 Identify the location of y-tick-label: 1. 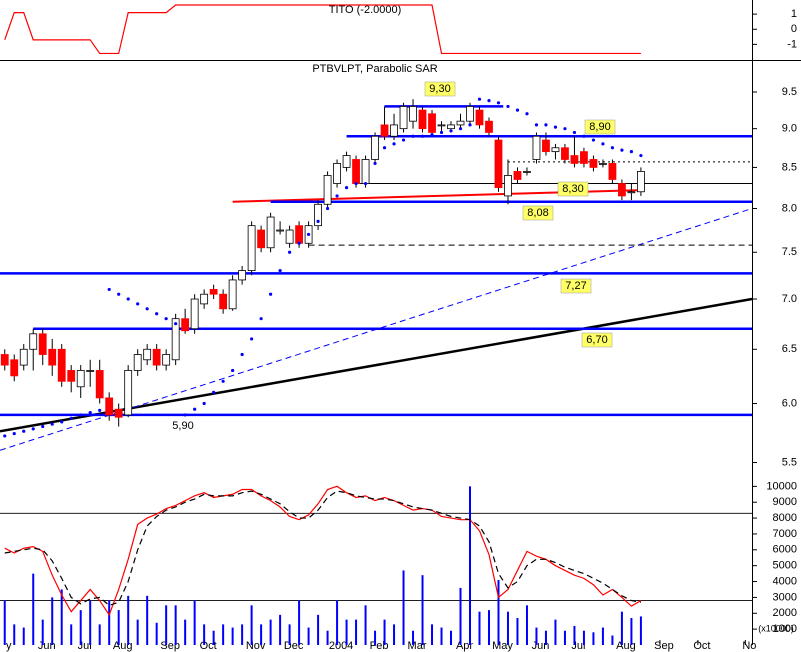
(794, 14).